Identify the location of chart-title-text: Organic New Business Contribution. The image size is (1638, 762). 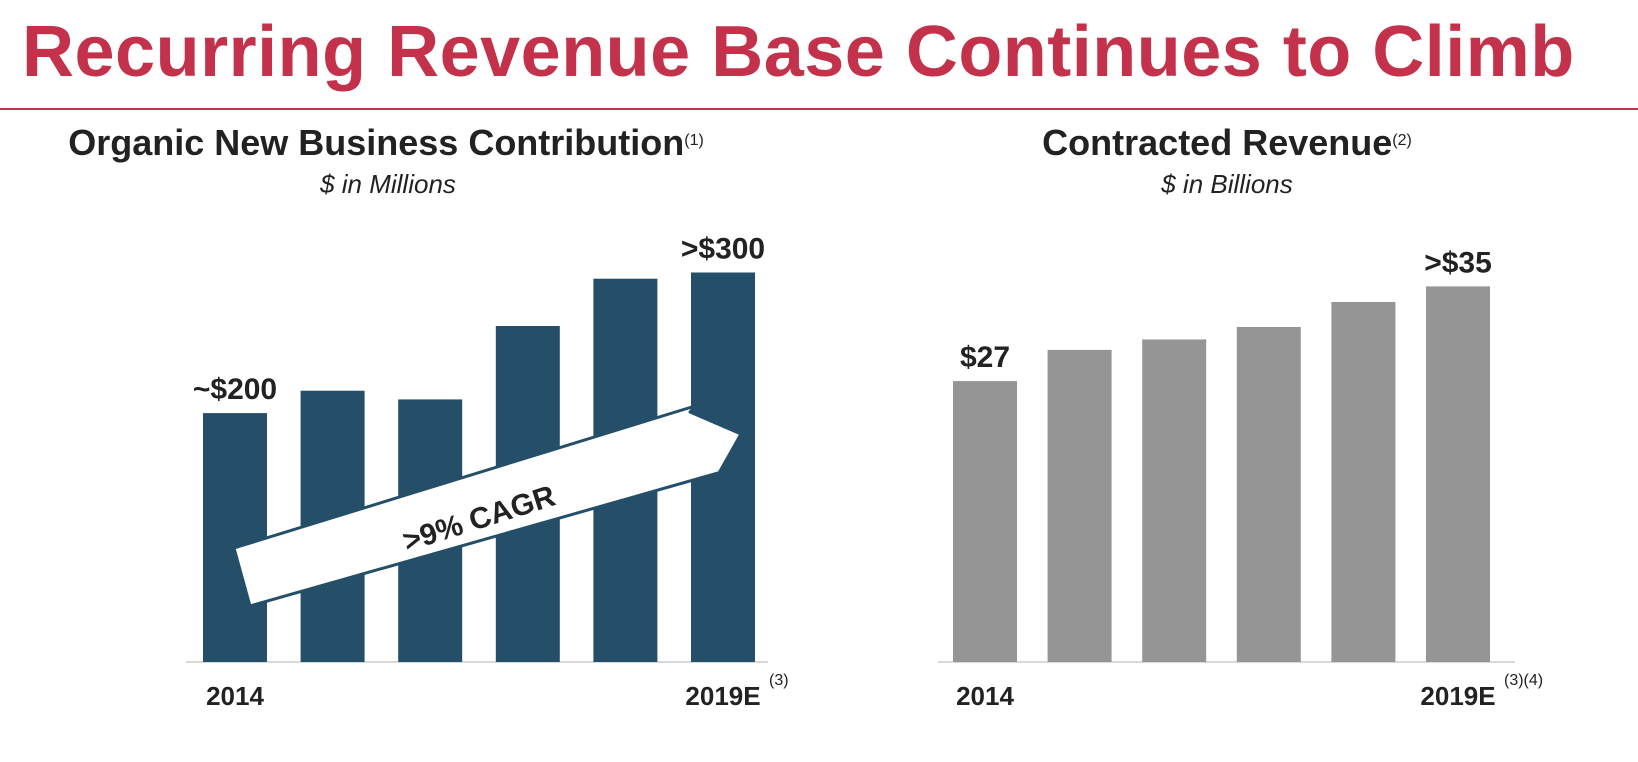
(376, 142).